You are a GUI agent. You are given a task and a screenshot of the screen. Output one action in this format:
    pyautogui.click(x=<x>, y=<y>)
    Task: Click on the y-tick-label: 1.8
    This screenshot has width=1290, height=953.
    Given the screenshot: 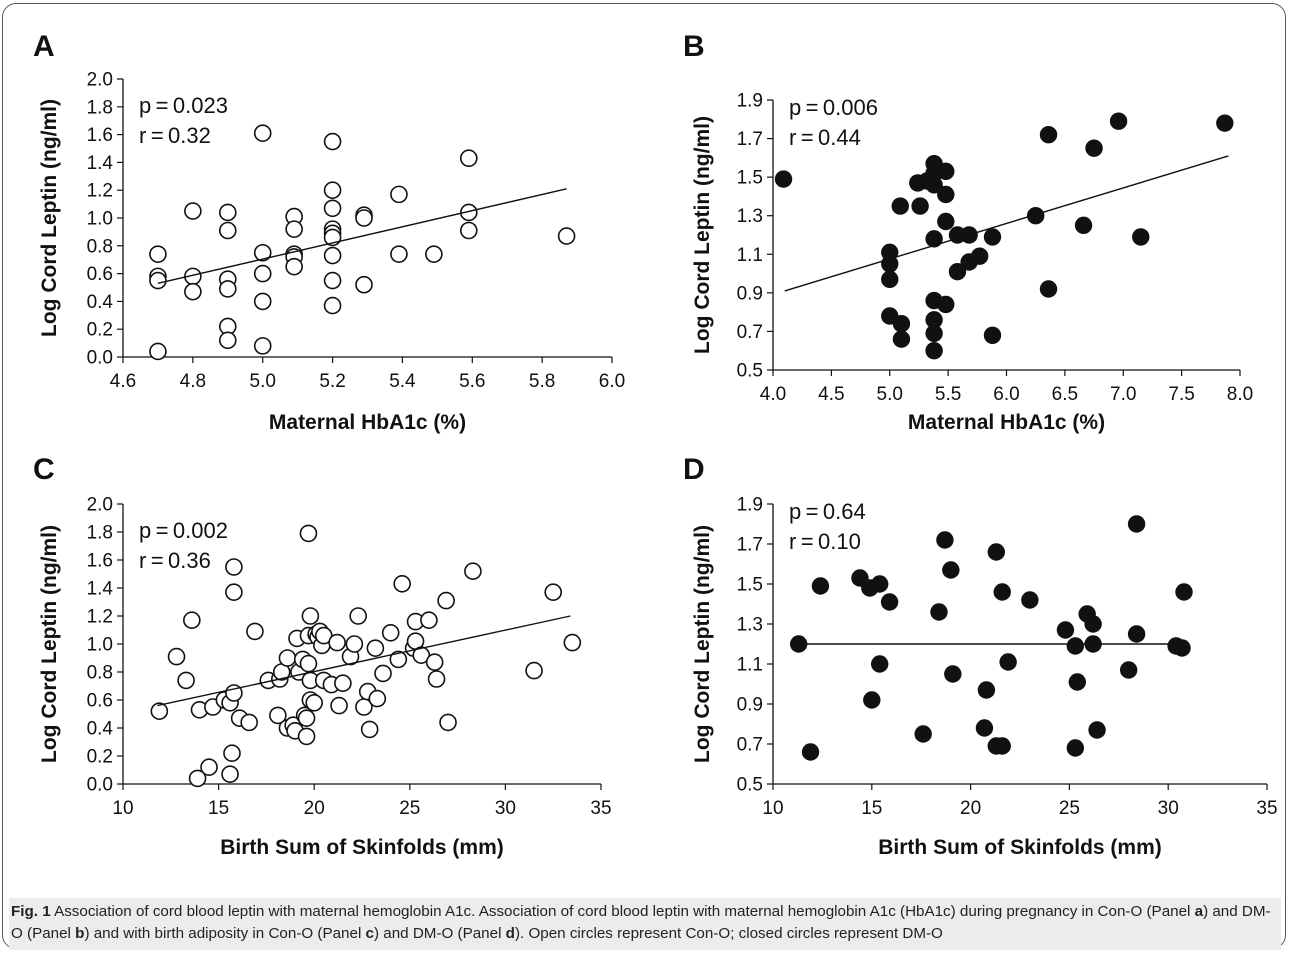 What is the action you would take?
    pyautogui.click(x=100, y=107)
    